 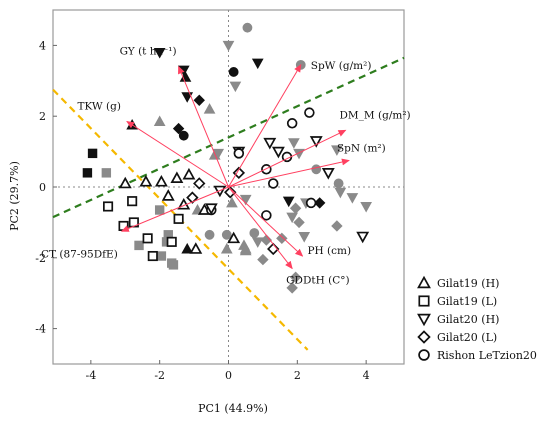 I want to click on x-axis-title: PC1 (44.9%), so click(x=233, y=408).